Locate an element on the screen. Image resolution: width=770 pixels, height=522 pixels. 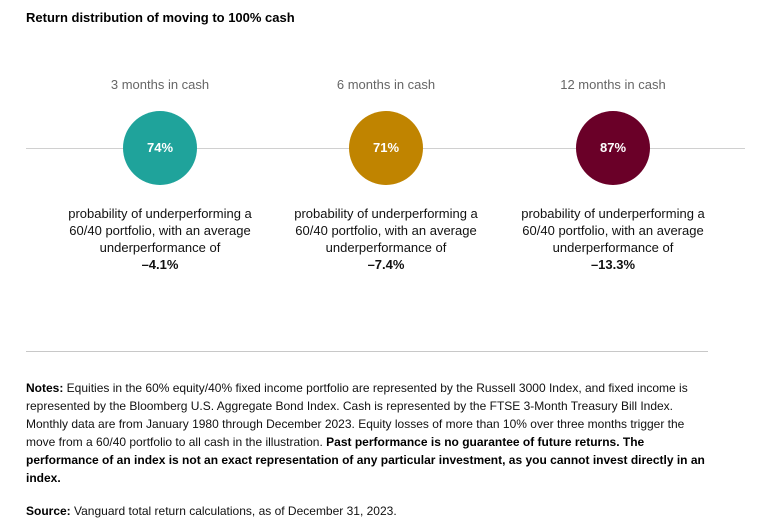
probability-bubble: 87% is located at coordinates (613, 148).